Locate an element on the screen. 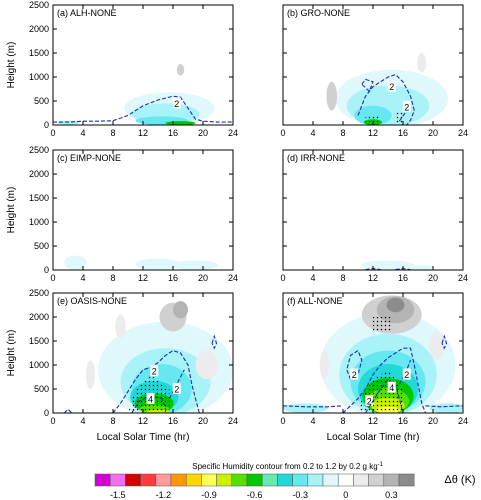 Image resolution: width=481 pixels, height=500 pixels. colorbar-tick-label: -1.5 is located at coordinates (118, 495).